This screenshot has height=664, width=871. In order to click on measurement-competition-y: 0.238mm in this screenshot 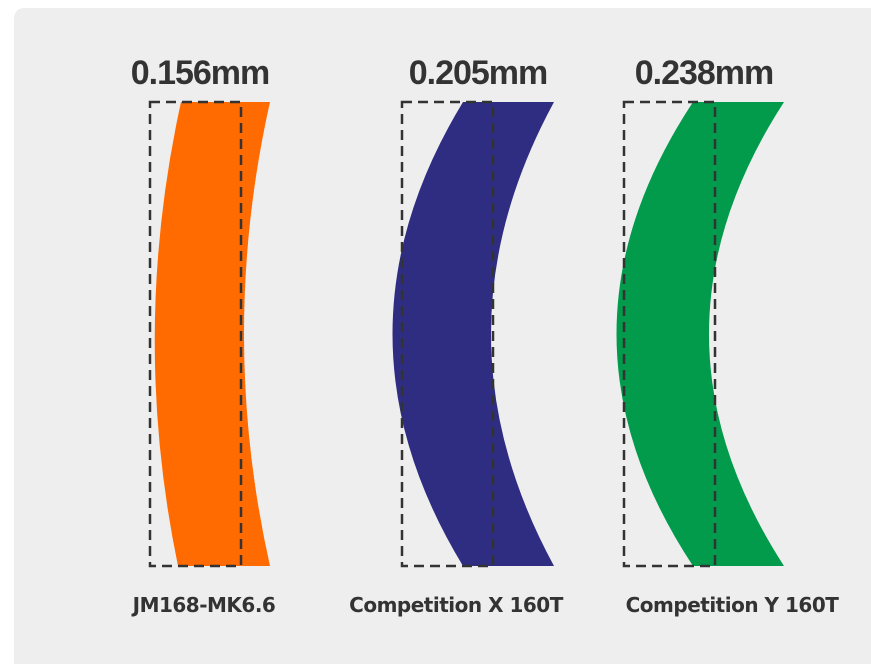, I will do `click(704, 73)`.